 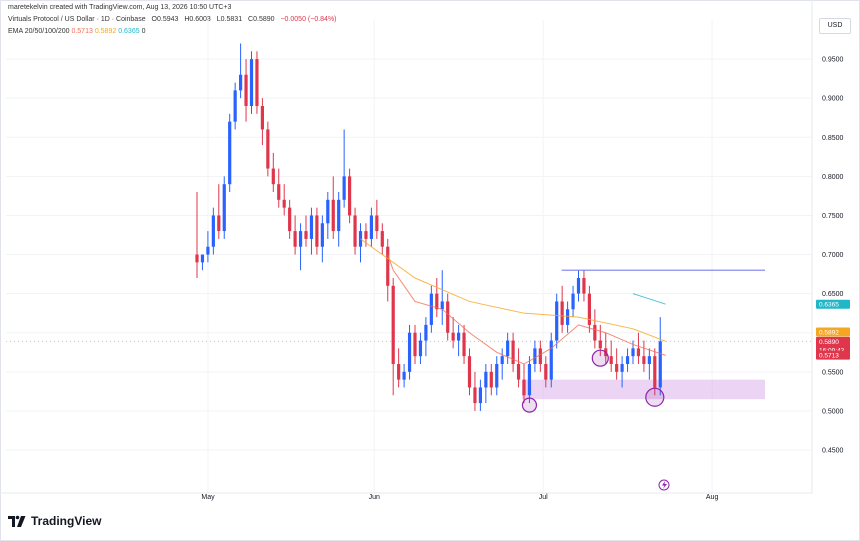 What do you see at coordinates (513, 290) in the screenshot?
I see `ema50-line` at bounding box center [513, 290].